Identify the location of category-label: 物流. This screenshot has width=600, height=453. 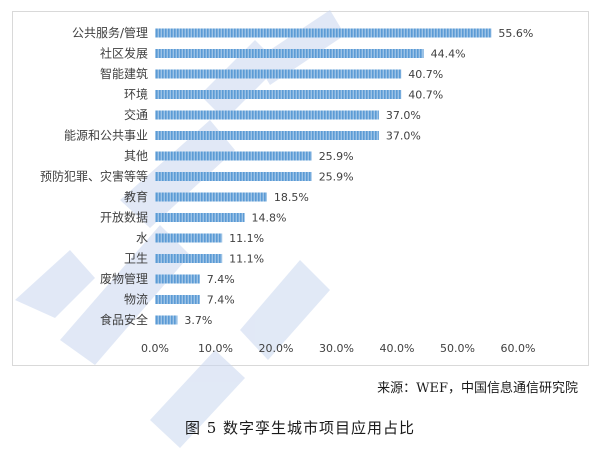
(136, 300).